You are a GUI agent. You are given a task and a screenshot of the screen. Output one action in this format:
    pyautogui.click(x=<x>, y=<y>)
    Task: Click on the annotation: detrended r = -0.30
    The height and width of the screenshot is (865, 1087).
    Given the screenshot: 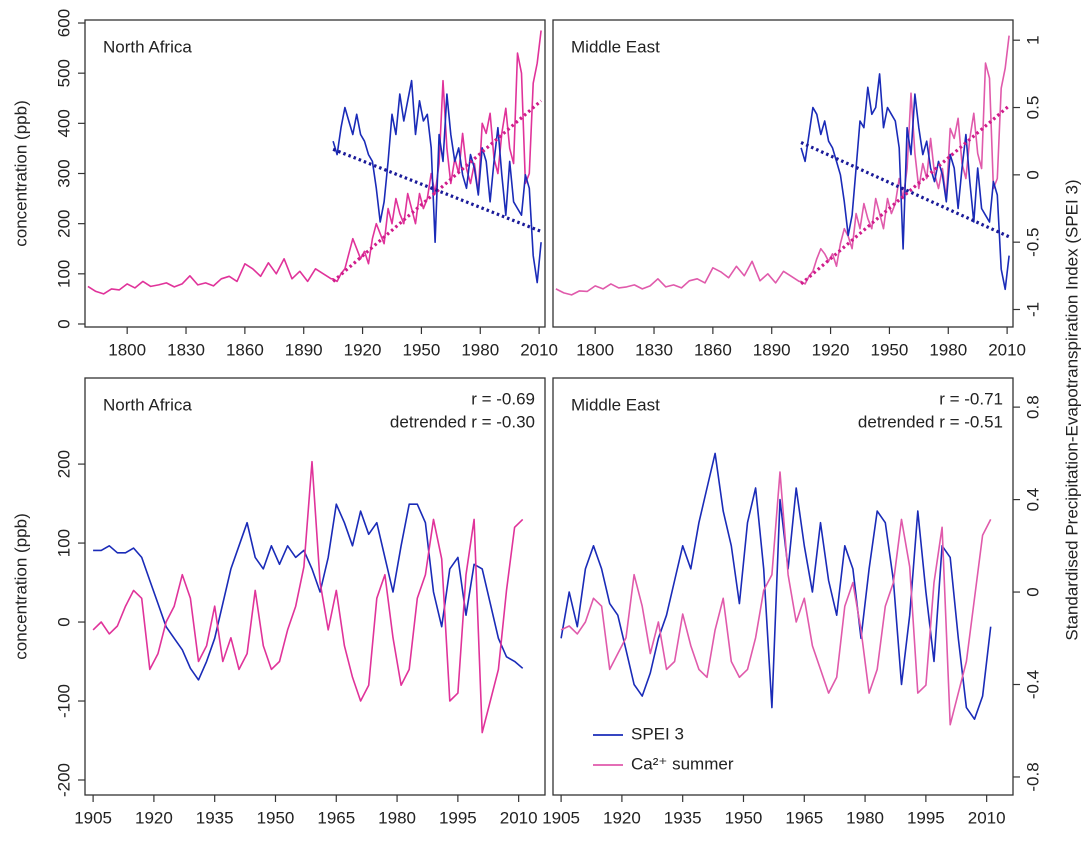 What is the action you would take?
    pyautogui.click(x=462, y=421)
    